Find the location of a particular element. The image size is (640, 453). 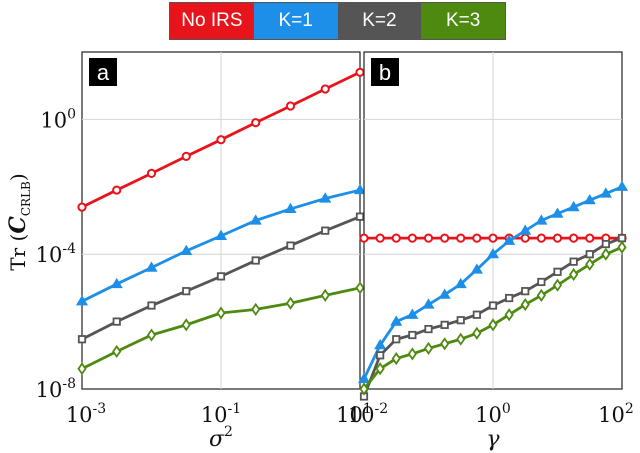

panel-label-b: b is located at coordinates (385, 72).